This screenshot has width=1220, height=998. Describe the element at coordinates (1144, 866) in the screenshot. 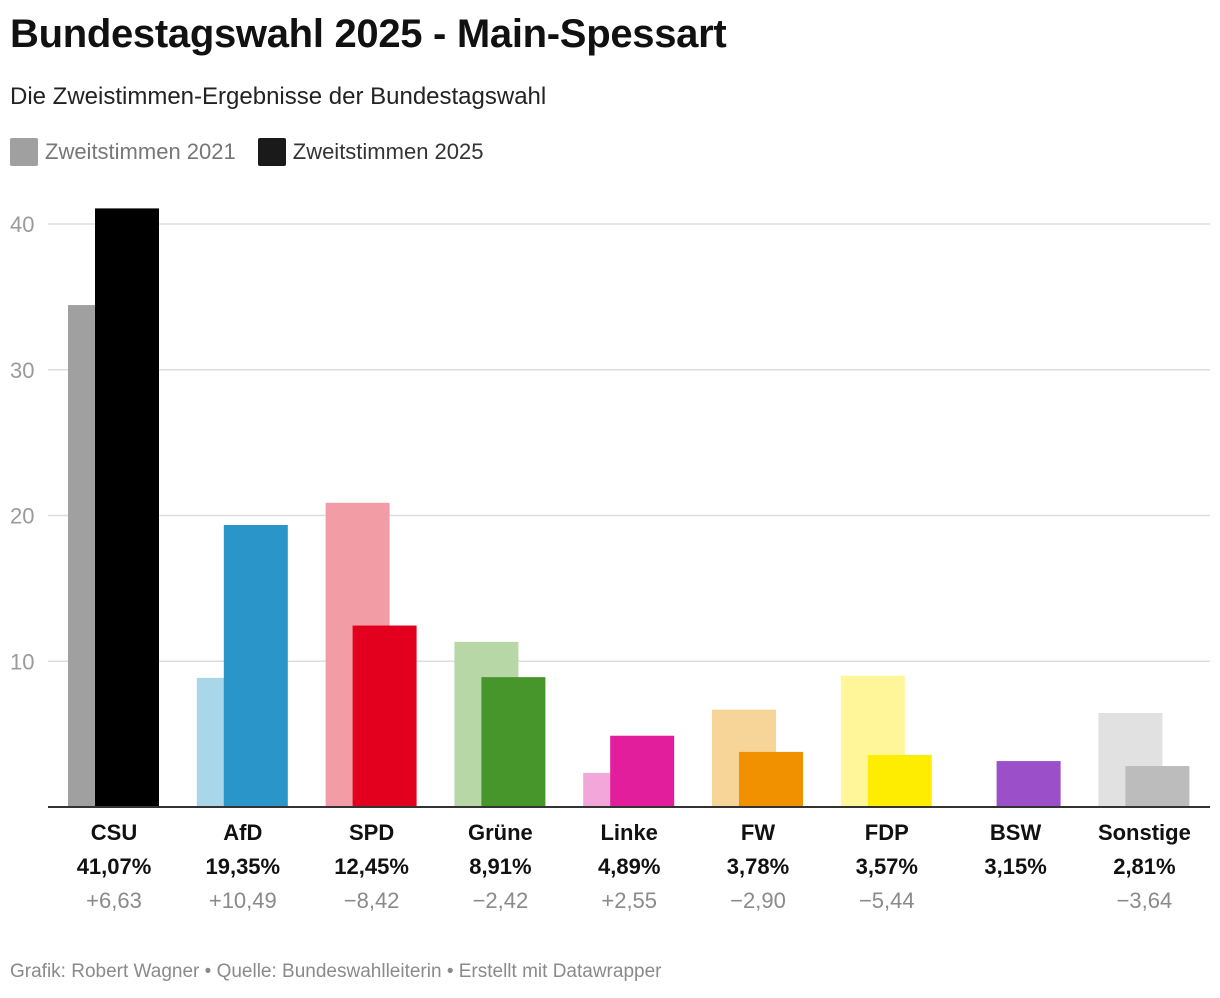

I see `value-label-sonstige: 2,81%` at that location.